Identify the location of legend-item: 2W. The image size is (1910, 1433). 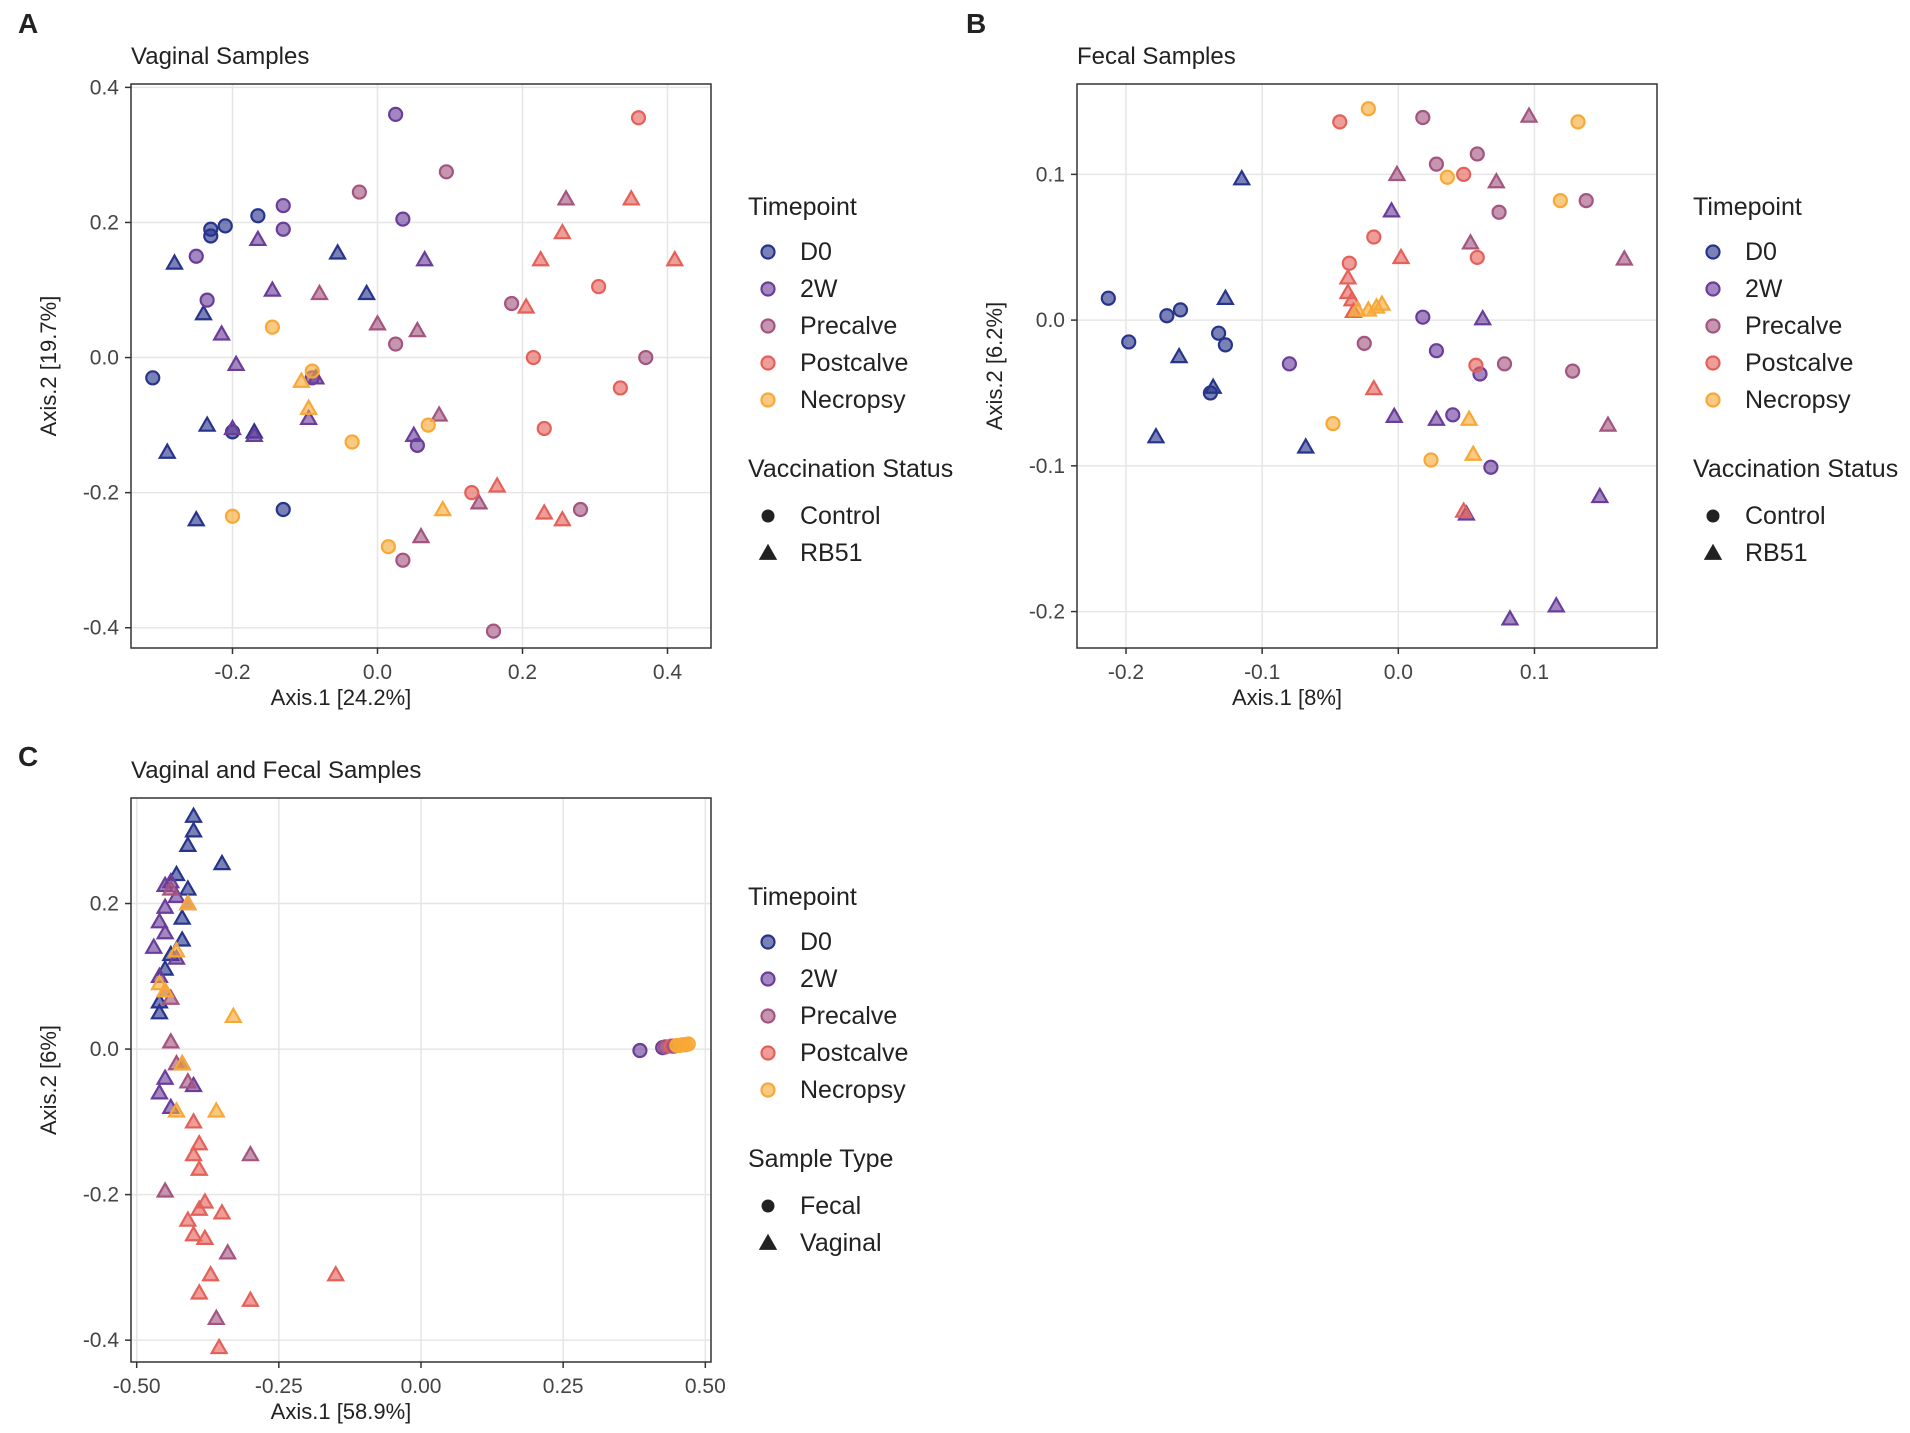
(819, 289).